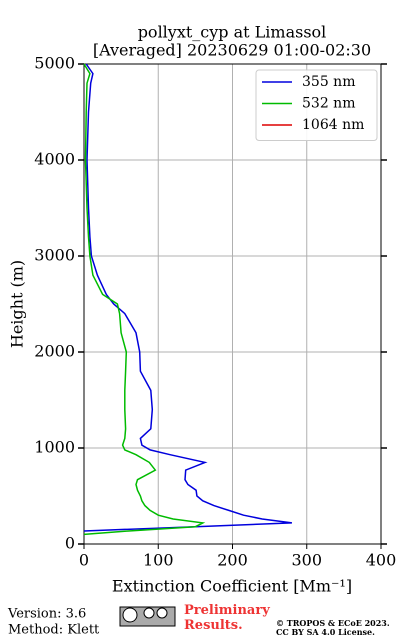  What do you see at coordinates (147, 616) in the screenshot?
I see `cc-logo` at bounding box center [147, 616].